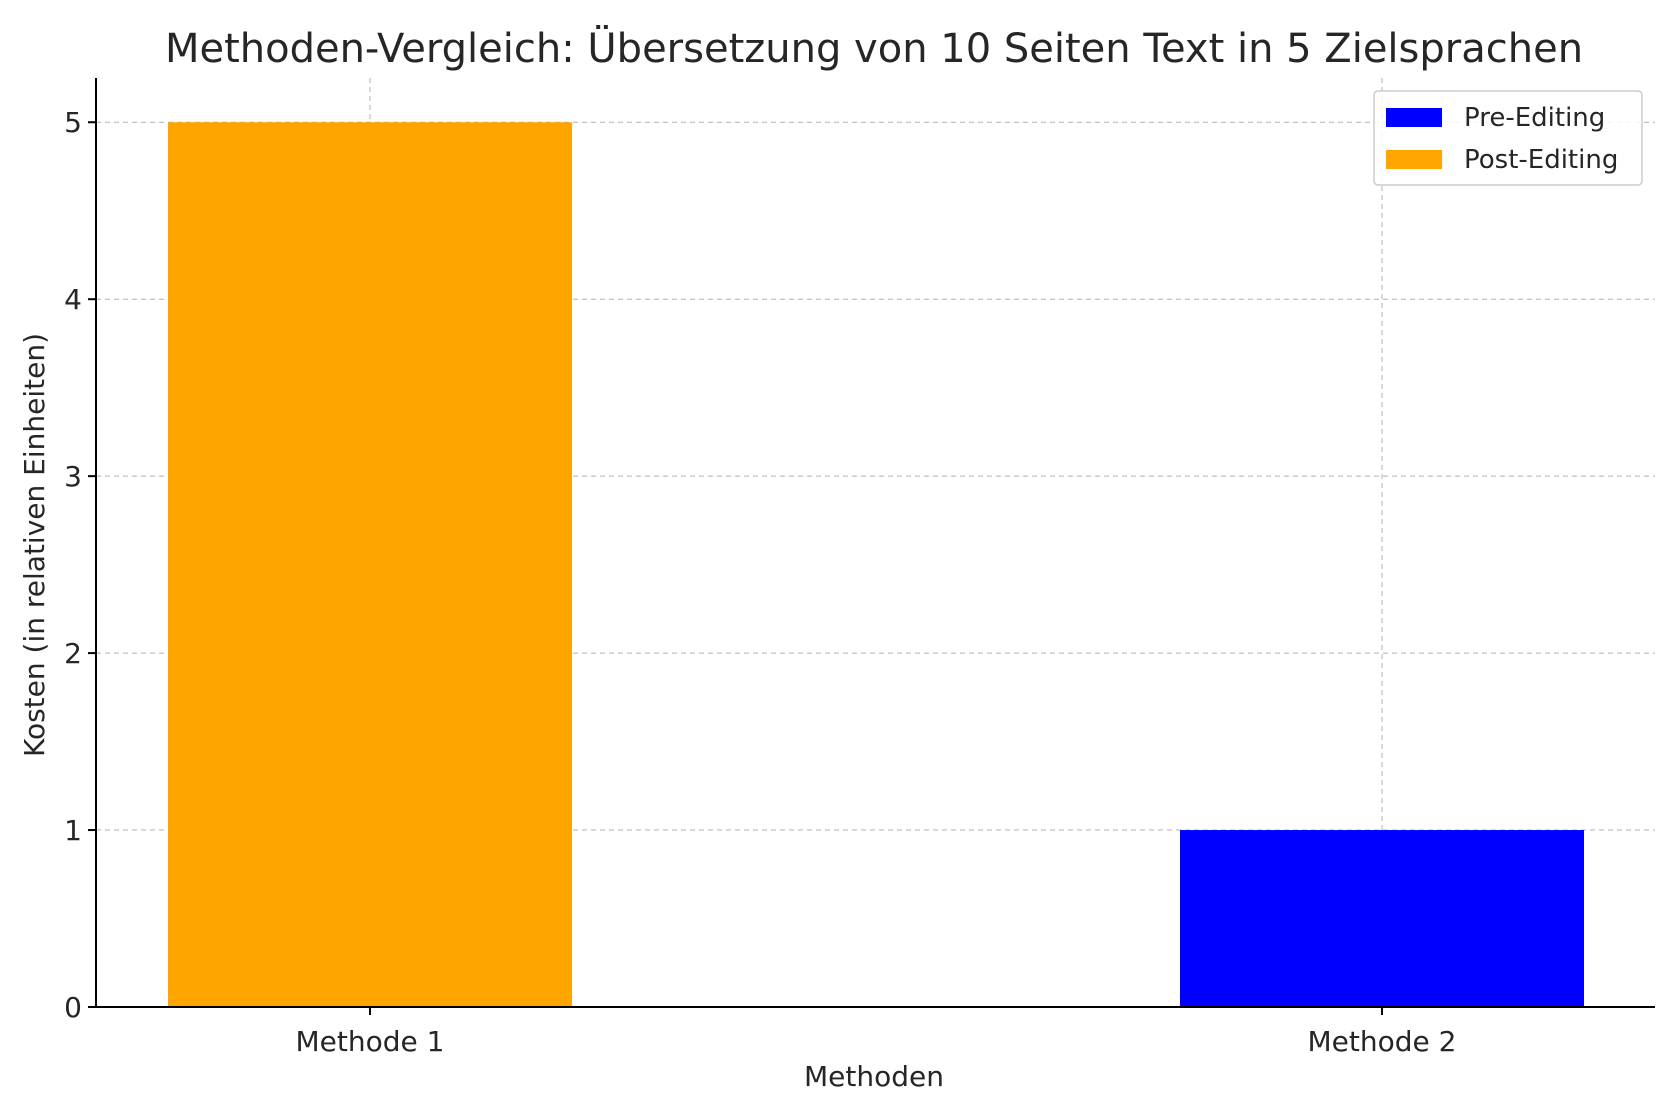 This screenshot has height=1112, width=1679. I want to click on legend-label-post-editing: Post-Editing, so click(1541, 160).